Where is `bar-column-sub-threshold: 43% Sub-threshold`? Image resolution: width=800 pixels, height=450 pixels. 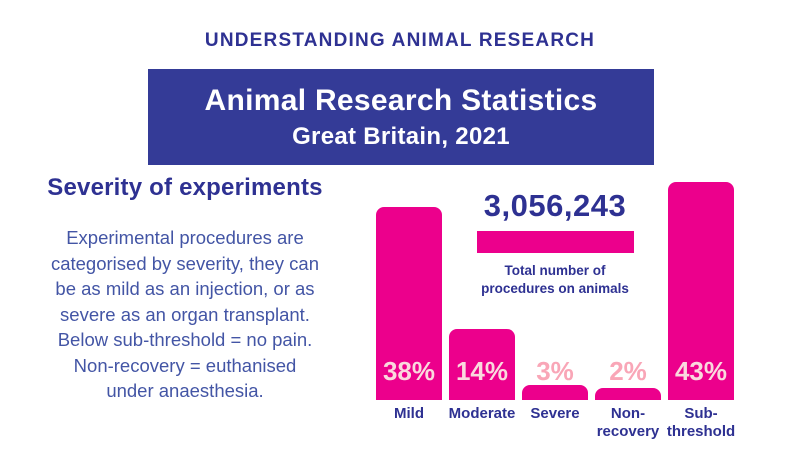 bar-column-sub-threshold: 43% Sub-threshold is located at coordinates (701, 305).